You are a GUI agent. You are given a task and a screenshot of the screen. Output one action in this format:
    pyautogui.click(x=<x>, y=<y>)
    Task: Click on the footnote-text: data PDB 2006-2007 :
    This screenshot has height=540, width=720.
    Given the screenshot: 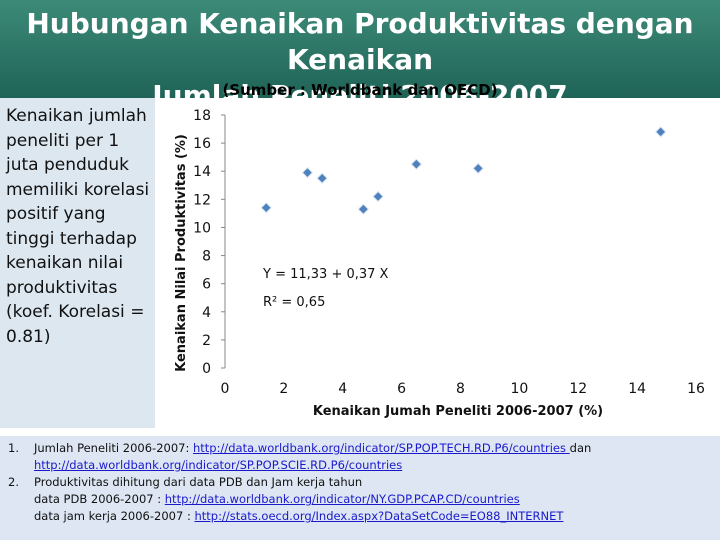 What is the action you would take?
    pyautogui.click(x=99, y=499)
    